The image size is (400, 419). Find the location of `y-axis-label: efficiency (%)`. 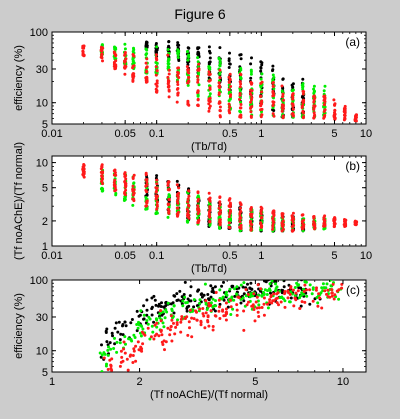

y-axis-label: efficiency (%) is located at coordinates (19, 78).